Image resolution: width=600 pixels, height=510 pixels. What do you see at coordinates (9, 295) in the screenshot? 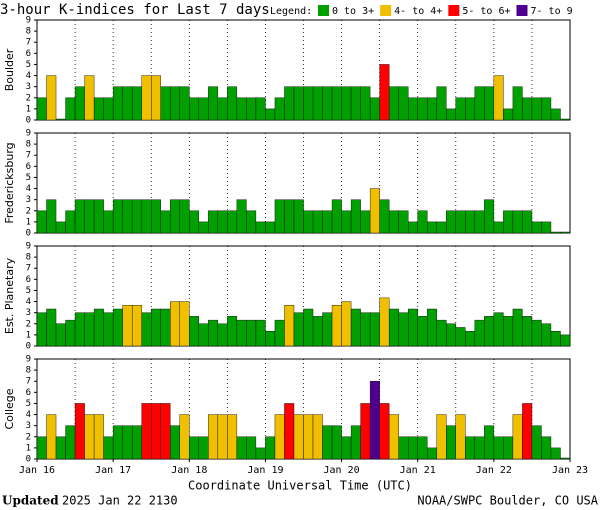
I see `y-axis-title: Est. Planetary` at bounding box center [9, 295].